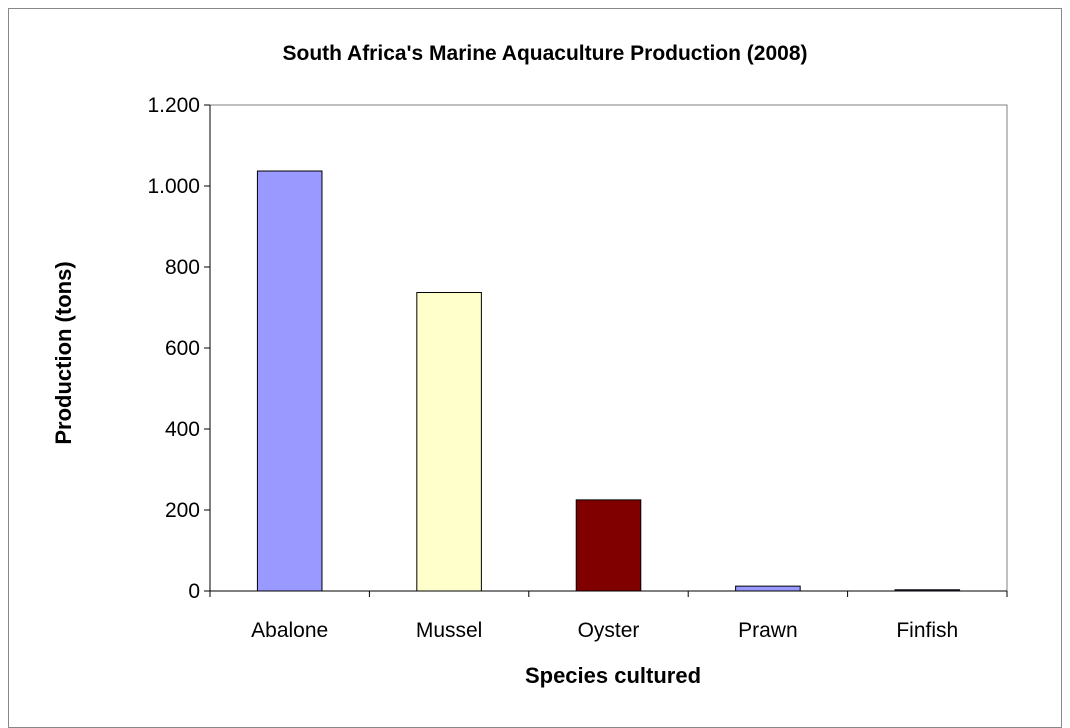  Describe the element at coordinates (449, 630) in the screenshot. I see `x-tick-label: Mussel` at that location.